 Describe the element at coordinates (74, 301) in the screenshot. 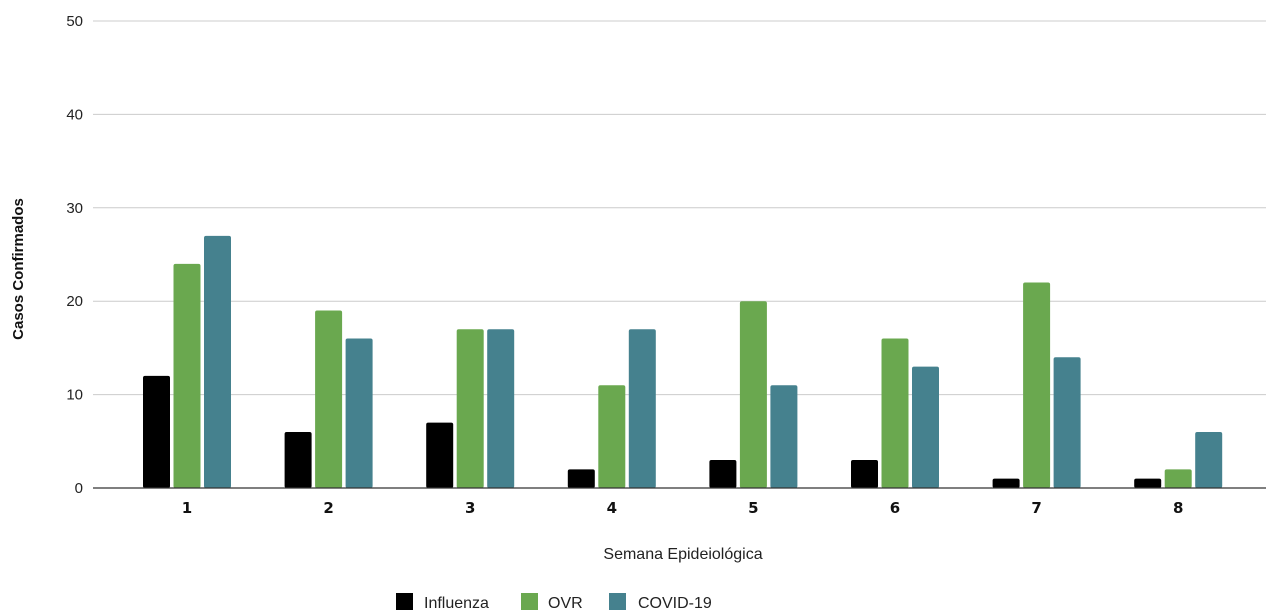

I see `y-tick-label: 20` at that location.